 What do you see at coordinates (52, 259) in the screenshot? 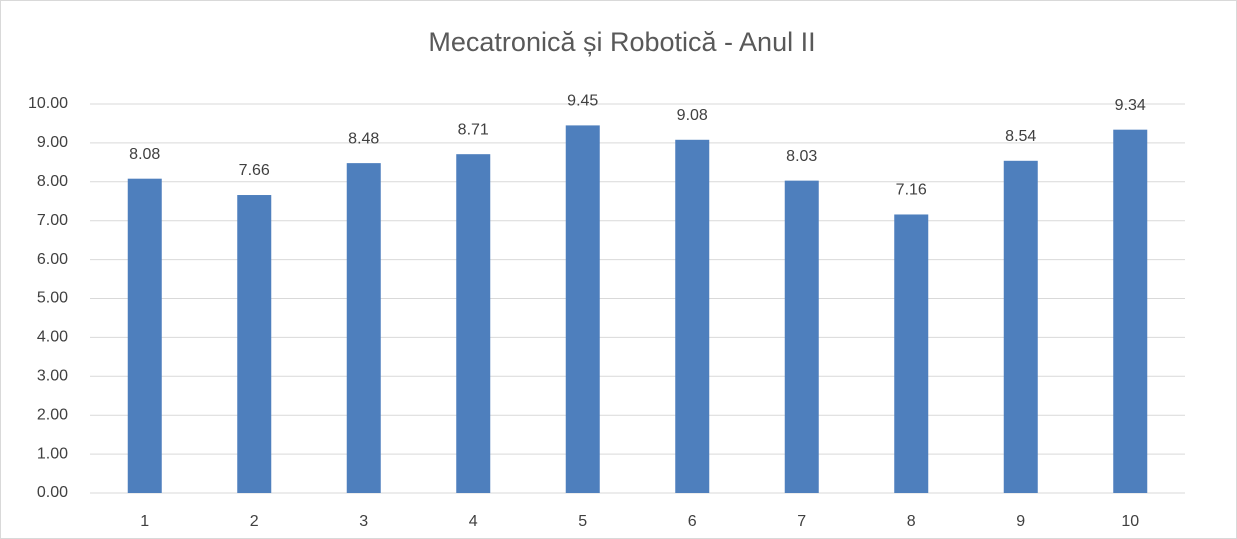
I see `y-tick-label: 6.00` at bounding box center [52, 259].